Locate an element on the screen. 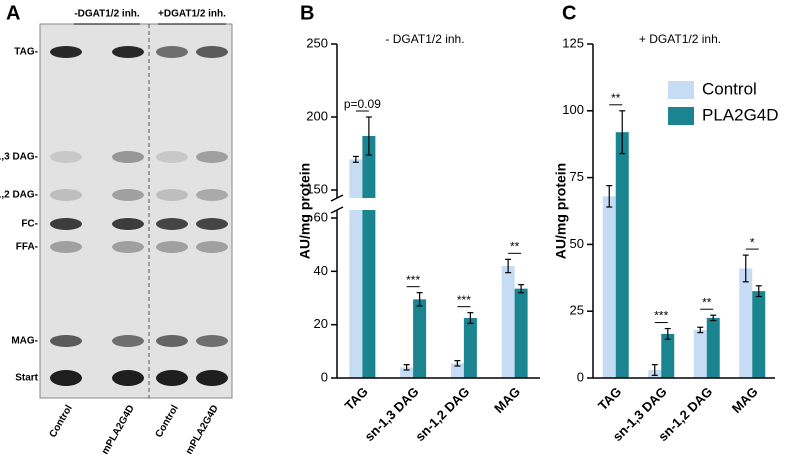  chart-title: - DGAT1/2 inh. is located at coordinates (424, 39).